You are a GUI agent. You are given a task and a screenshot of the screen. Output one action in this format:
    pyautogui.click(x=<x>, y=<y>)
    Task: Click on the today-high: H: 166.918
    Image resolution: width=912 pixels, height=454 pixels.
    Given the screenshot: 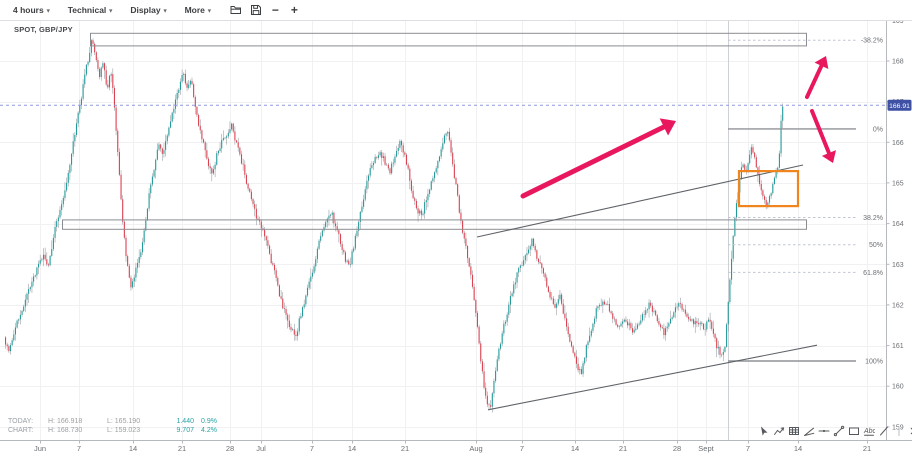 What is the action you would take?
    pyautogui.click(x=65, y=421)
    